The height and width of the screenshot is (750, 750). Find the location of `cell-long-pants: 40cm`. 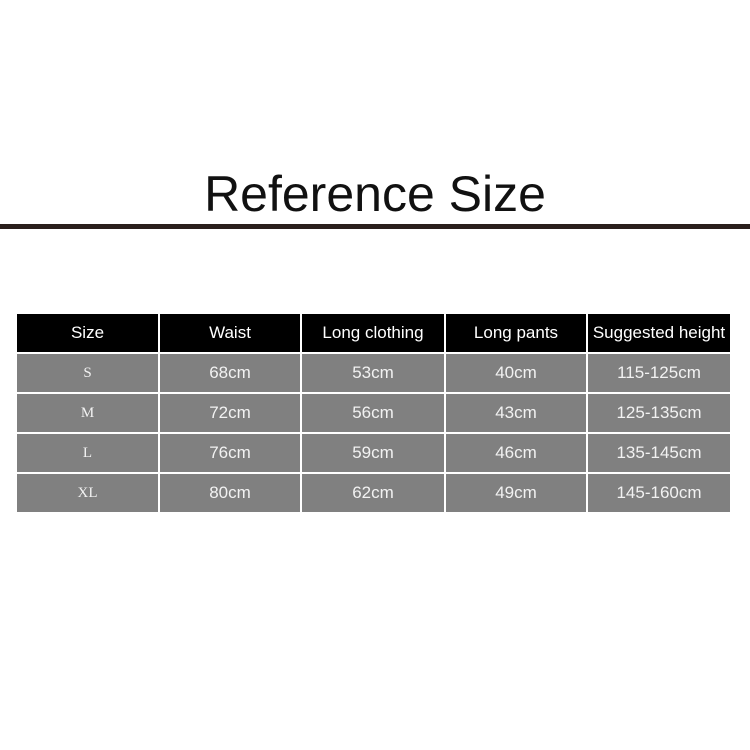

cell-long-pants: 40cm is located at coordinates (516, 373).